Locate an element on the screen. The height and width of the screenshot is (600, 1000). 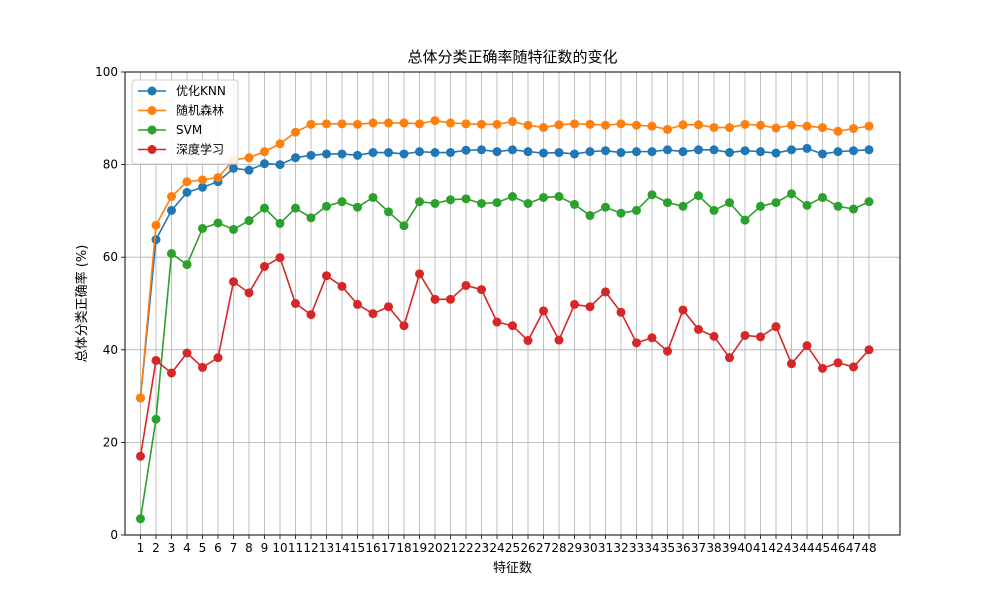
x-tick-label: 46 is located at coordinates (837, 548).